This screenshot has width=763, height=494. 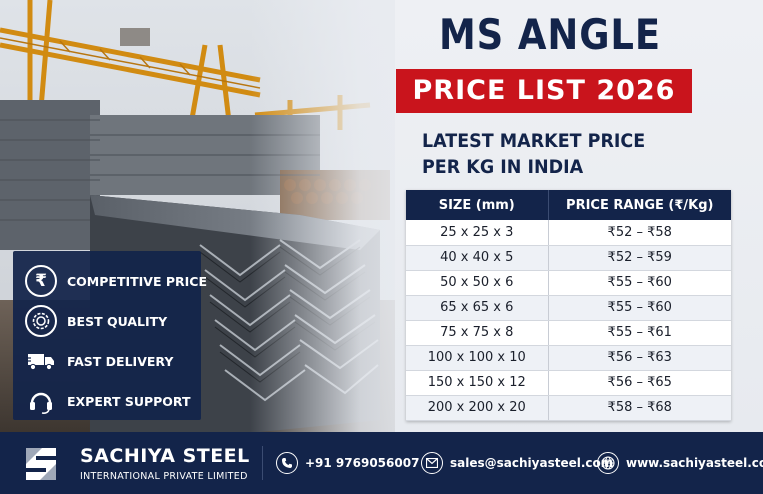 I want to click on table-row: 40 x 40 x 5 ₹52 – ₹59, so click(x=568, y=258).